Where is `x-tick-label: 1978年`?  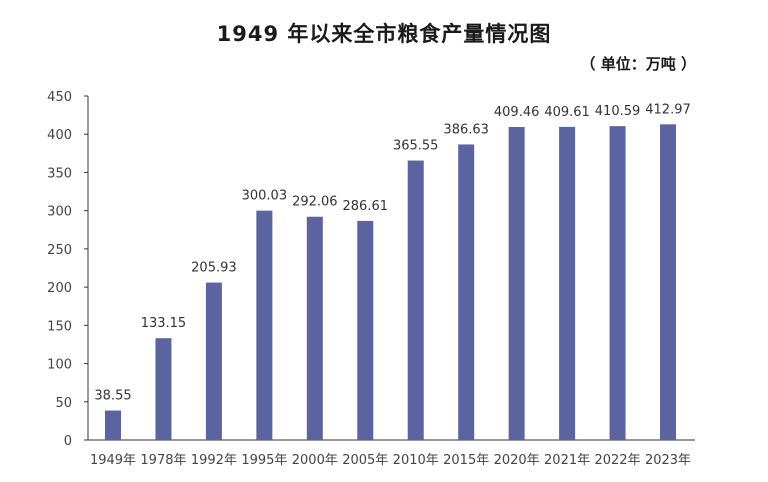
x-tick-label: 1978年 is located at coordinates (163, 460).